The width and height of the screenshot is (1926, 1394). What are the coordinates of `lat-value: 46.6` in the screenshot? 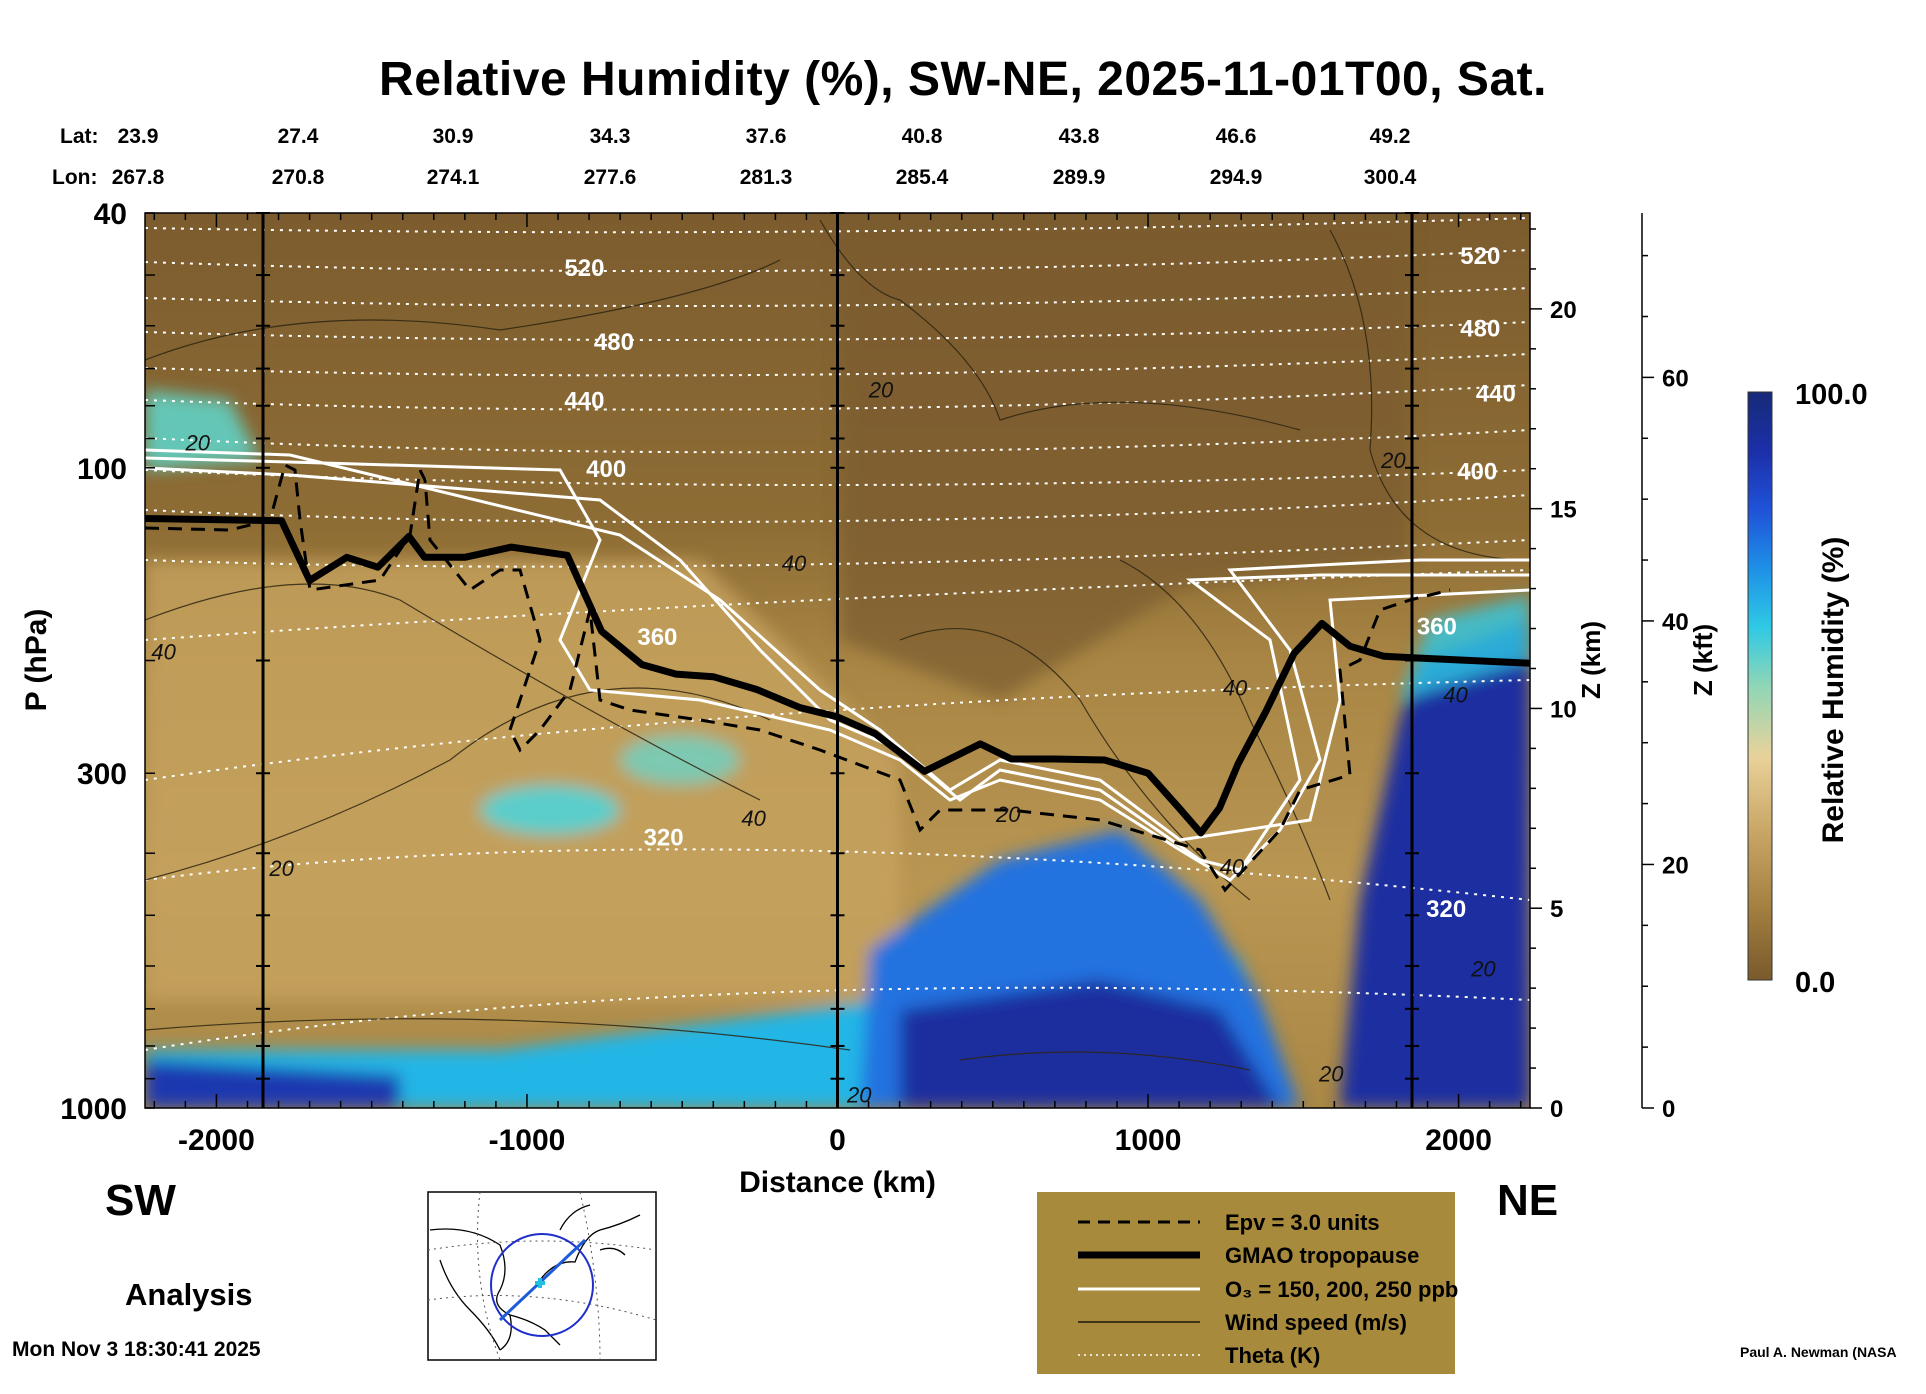 It's located at (1236, 136).